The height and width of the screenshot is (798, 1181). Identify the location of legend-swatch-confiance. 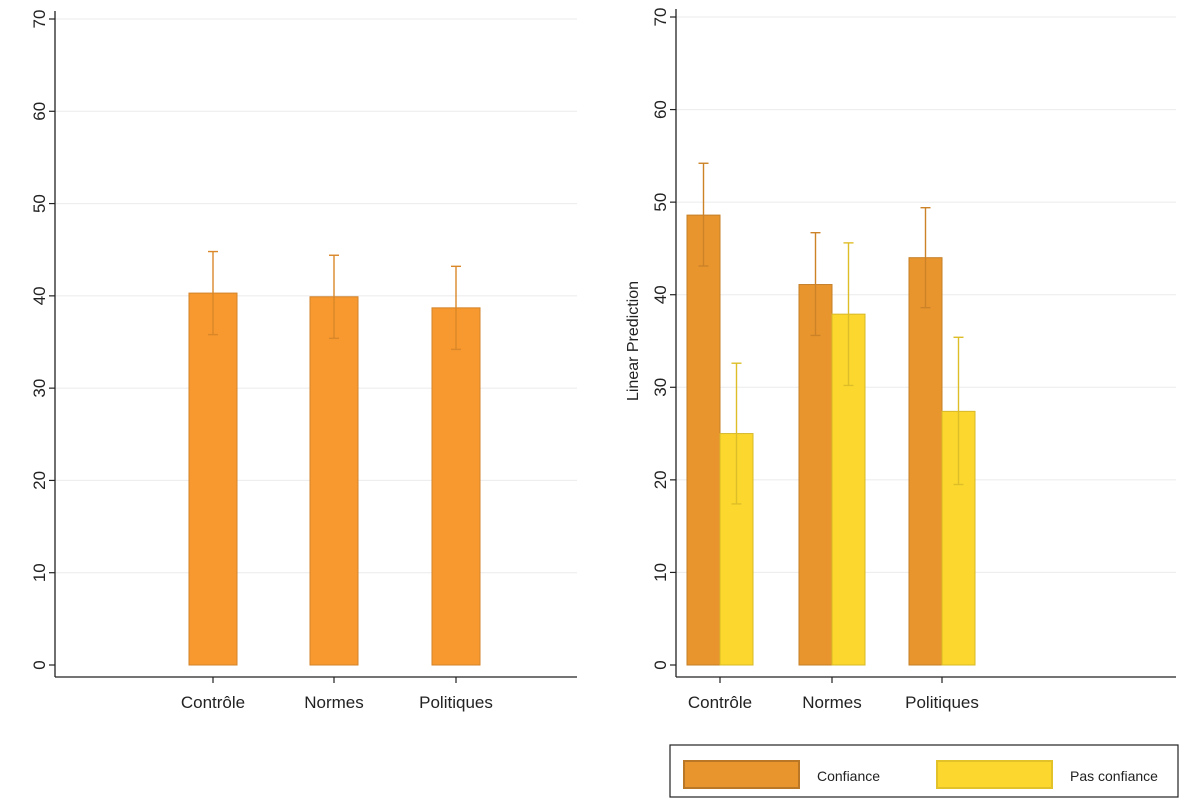
(741, 774).